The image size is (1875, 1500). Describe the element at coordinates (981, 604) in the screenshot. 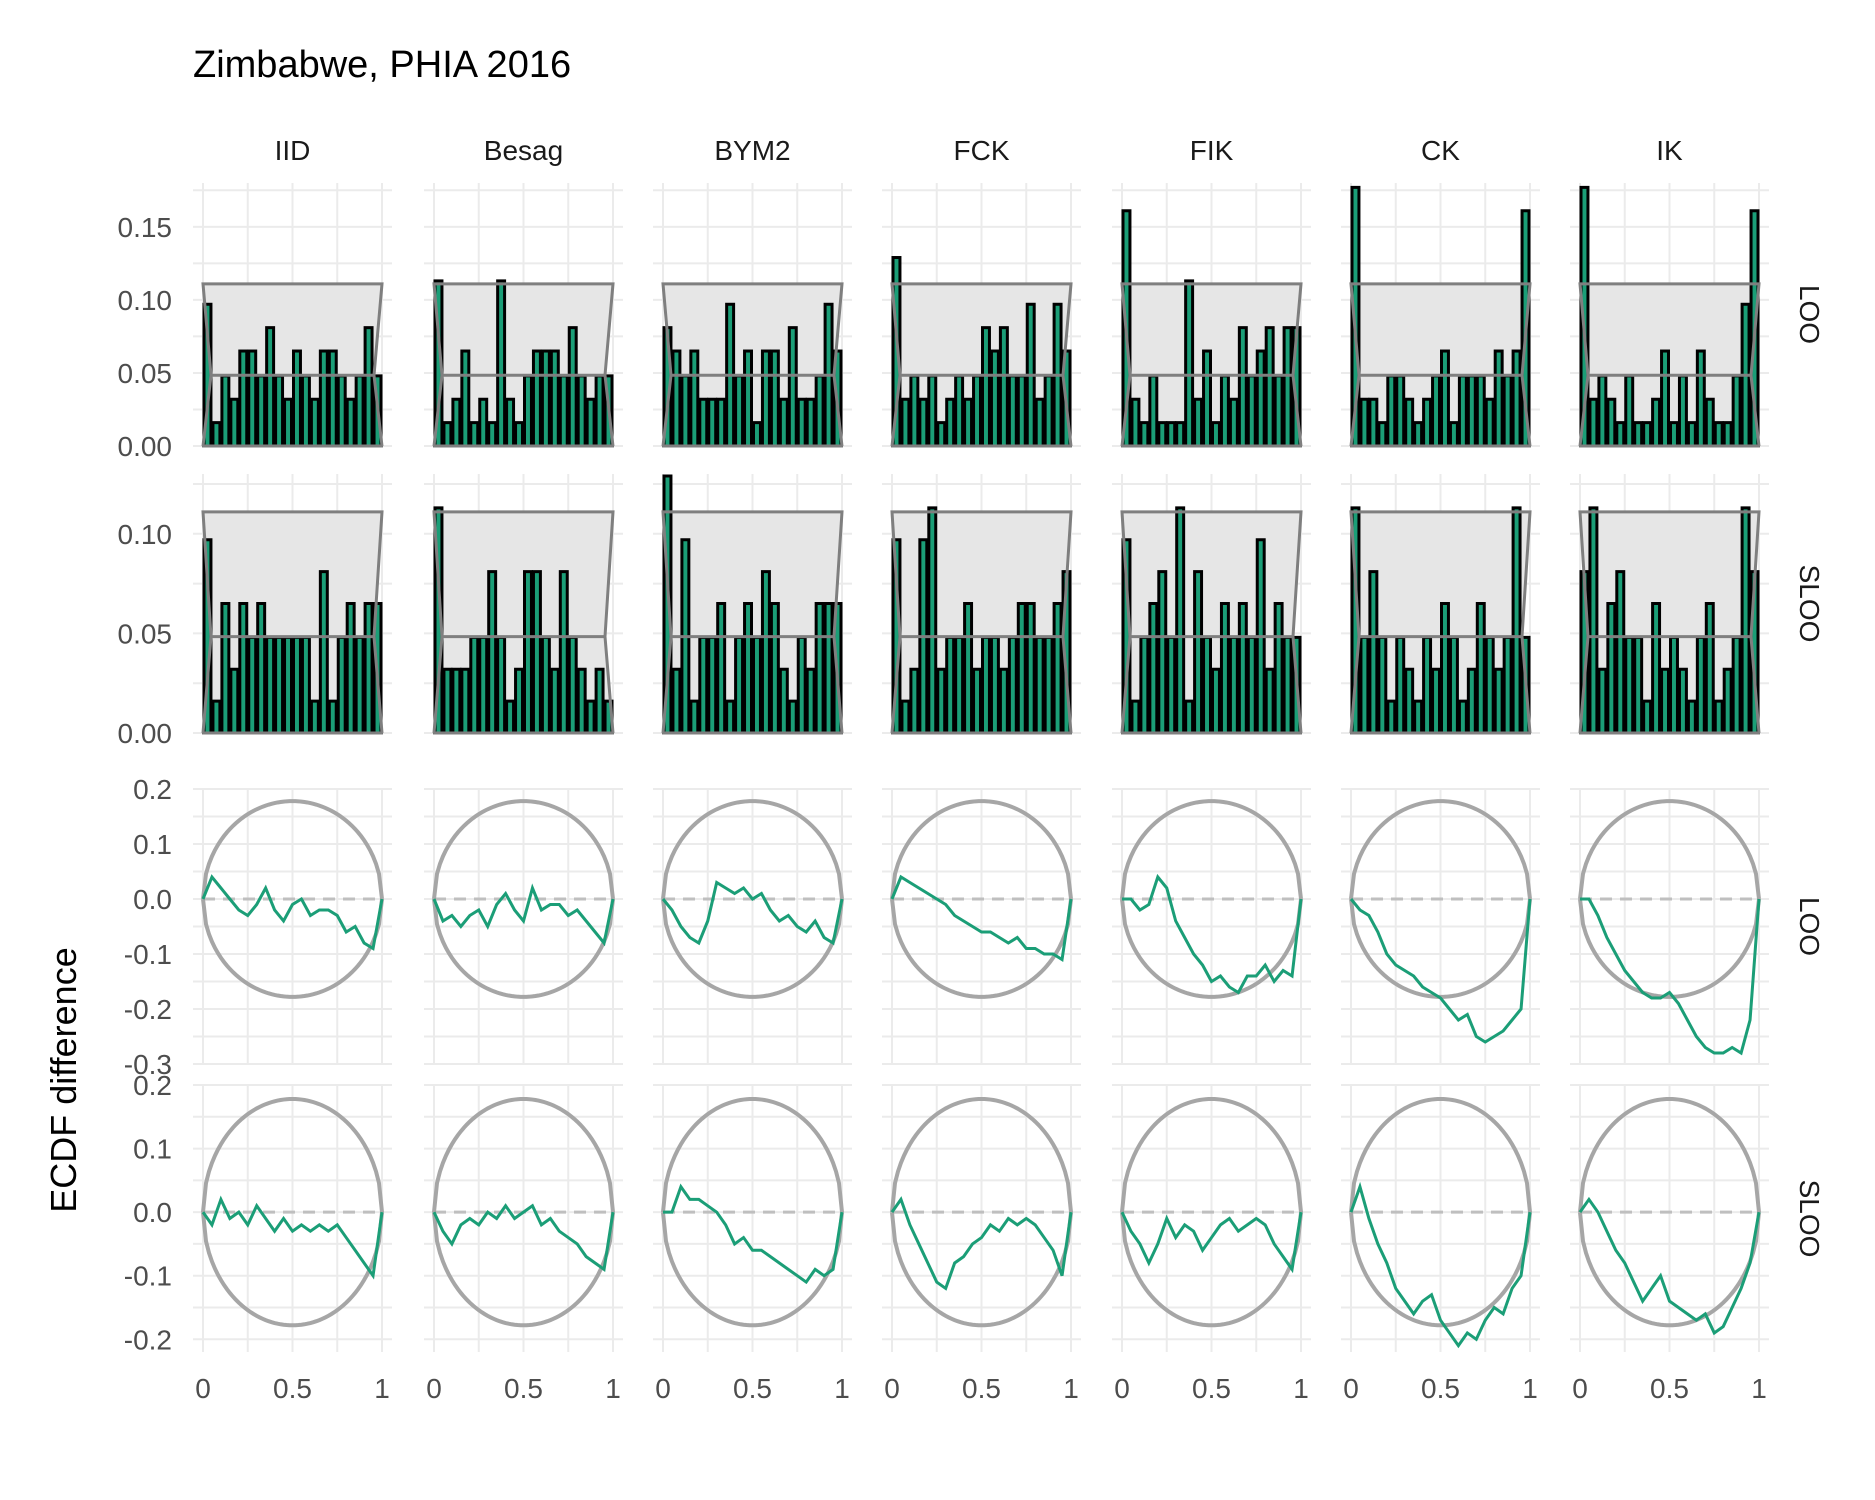

I see `panel-histogram-sloo-fck` at that location.